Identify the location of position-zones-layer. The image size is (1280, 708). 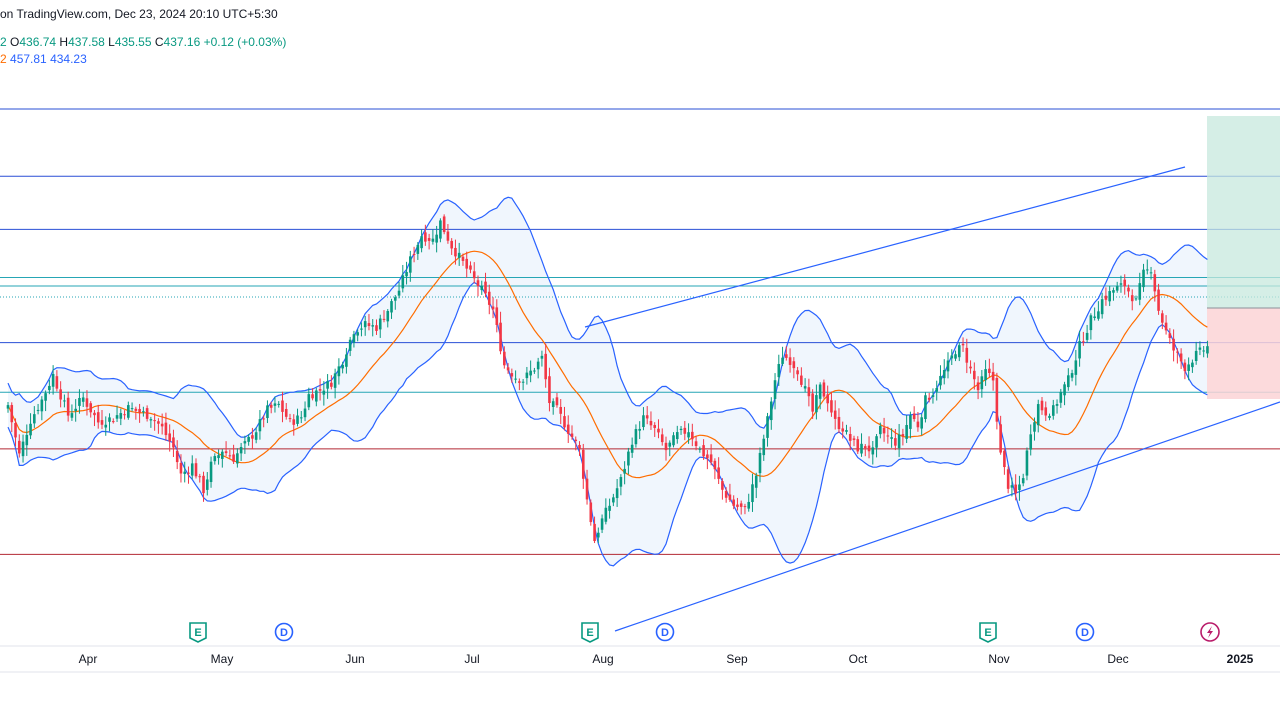
(1243, 257).